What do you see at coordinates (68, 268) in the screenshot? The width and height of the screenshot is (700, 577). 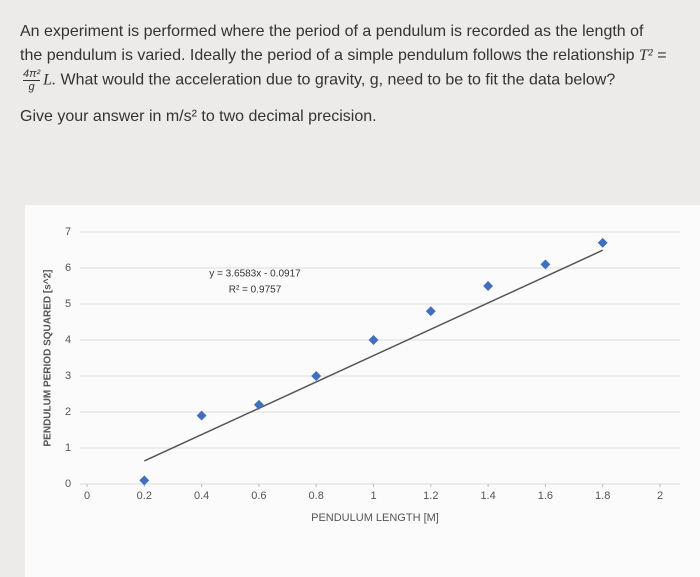 I see `y-tick-label: 6` at bounding box center [68, 268].